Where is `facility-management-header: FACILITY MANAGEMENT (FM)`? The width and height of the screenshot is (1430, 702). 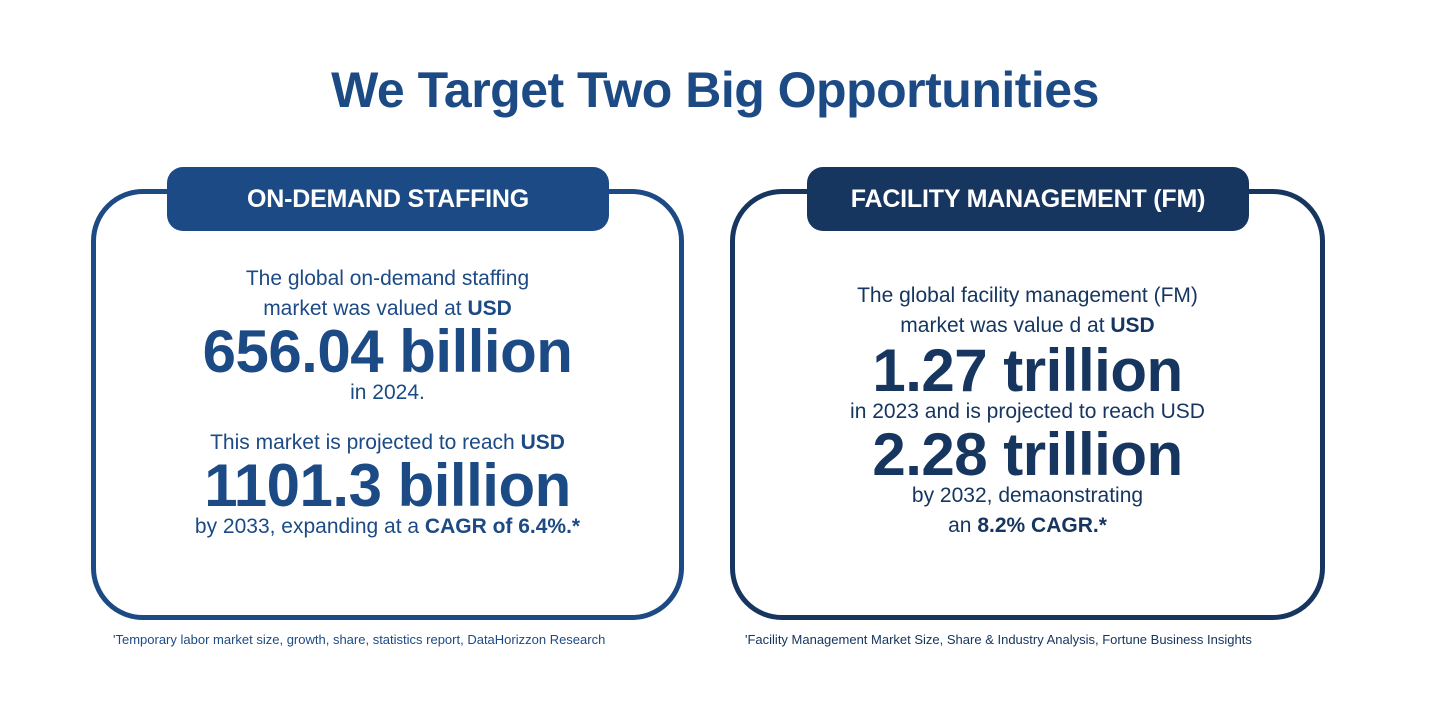
facility-management-header: FACILITY MANAGEMENT (FM) is located at coordinates (1028, 199).